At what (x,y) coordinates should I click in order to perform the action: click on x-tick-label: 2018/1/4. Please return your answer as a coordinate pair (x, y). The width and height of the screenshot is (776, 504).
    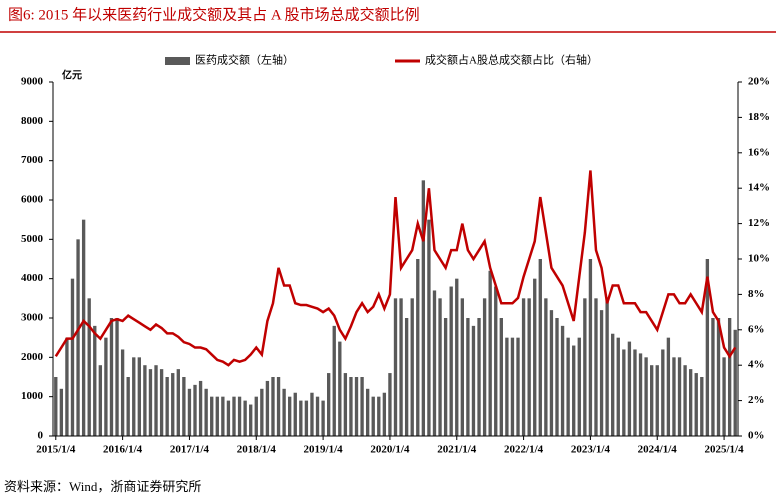
    Looking at the image, I should click on (257, 450).